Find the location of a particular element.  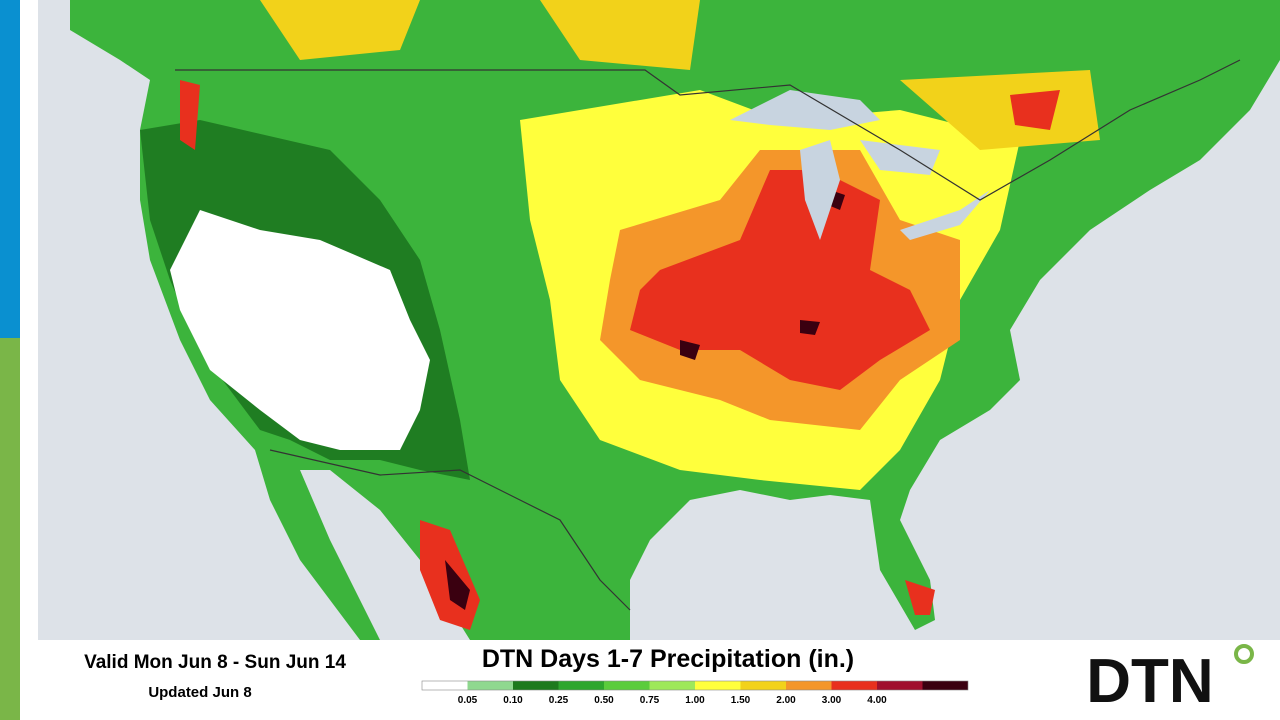

legend-label: 0.05 is located at coordinates (468, 700).